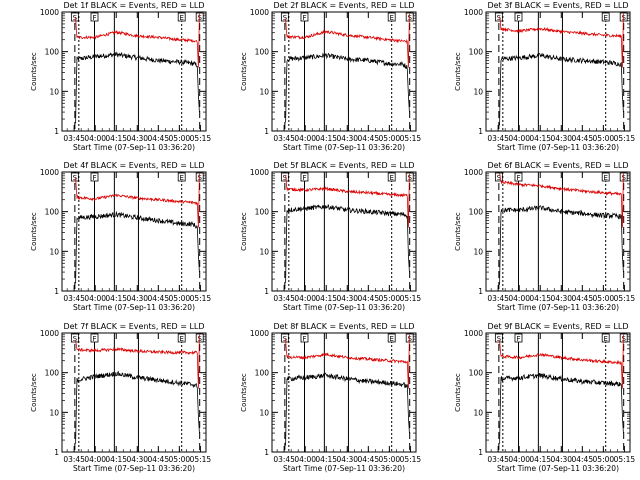 The width and height of the screenshot is (640, 480). I want to click on panel-title: Det 4f BLACK = Events, RED = LLD, so click(133, 165).